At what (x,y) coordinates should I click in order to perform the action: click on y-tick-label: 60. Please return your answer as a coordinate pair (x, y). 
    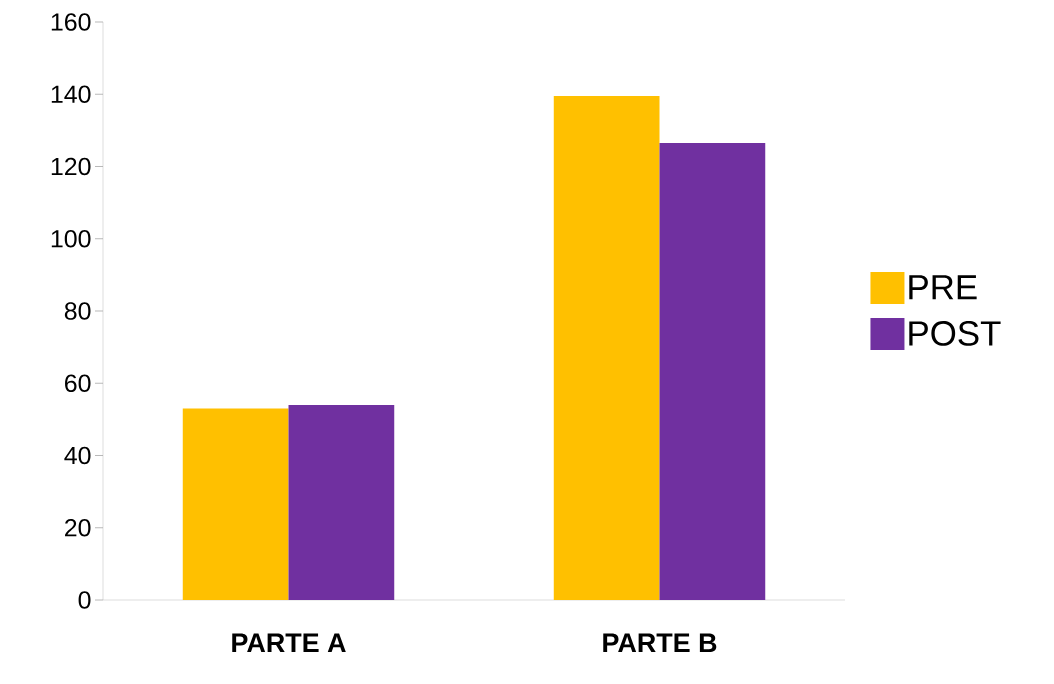
    Looking at the image, I should click on (78, 383).